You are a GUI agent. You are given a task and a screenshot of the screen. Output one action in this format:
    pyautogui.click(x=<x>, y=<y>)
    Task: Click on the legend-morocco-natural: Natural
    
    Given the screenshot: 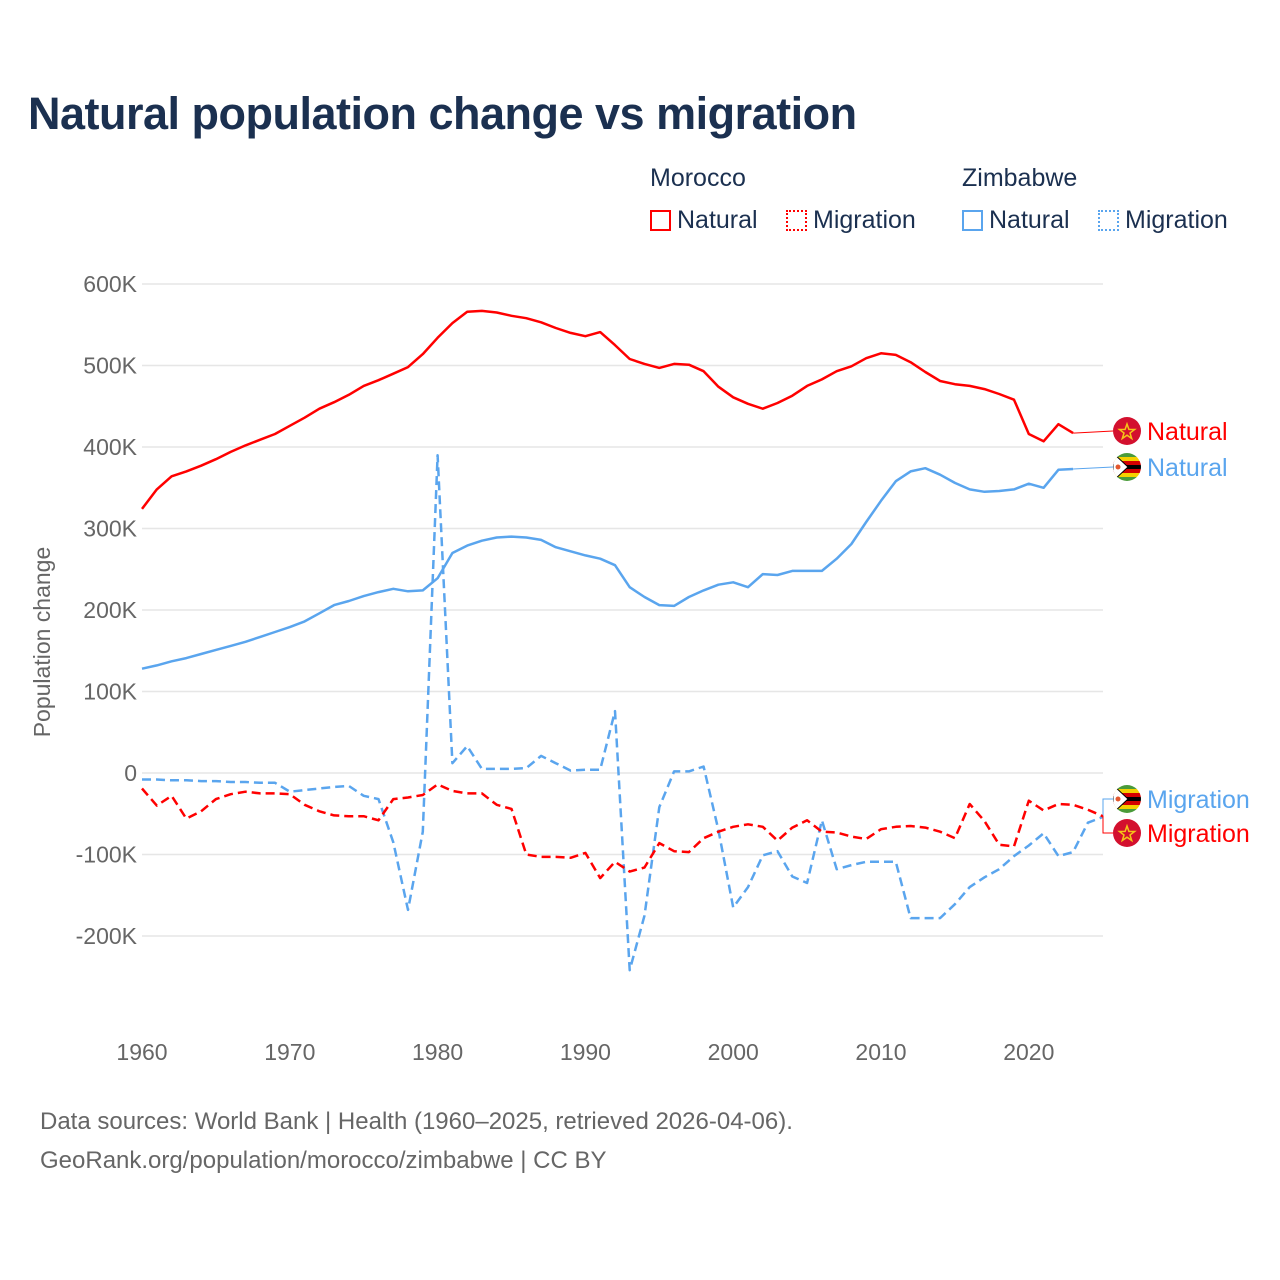 What is the action you would take?
    pyautogui.click(x=704, y=220)
    